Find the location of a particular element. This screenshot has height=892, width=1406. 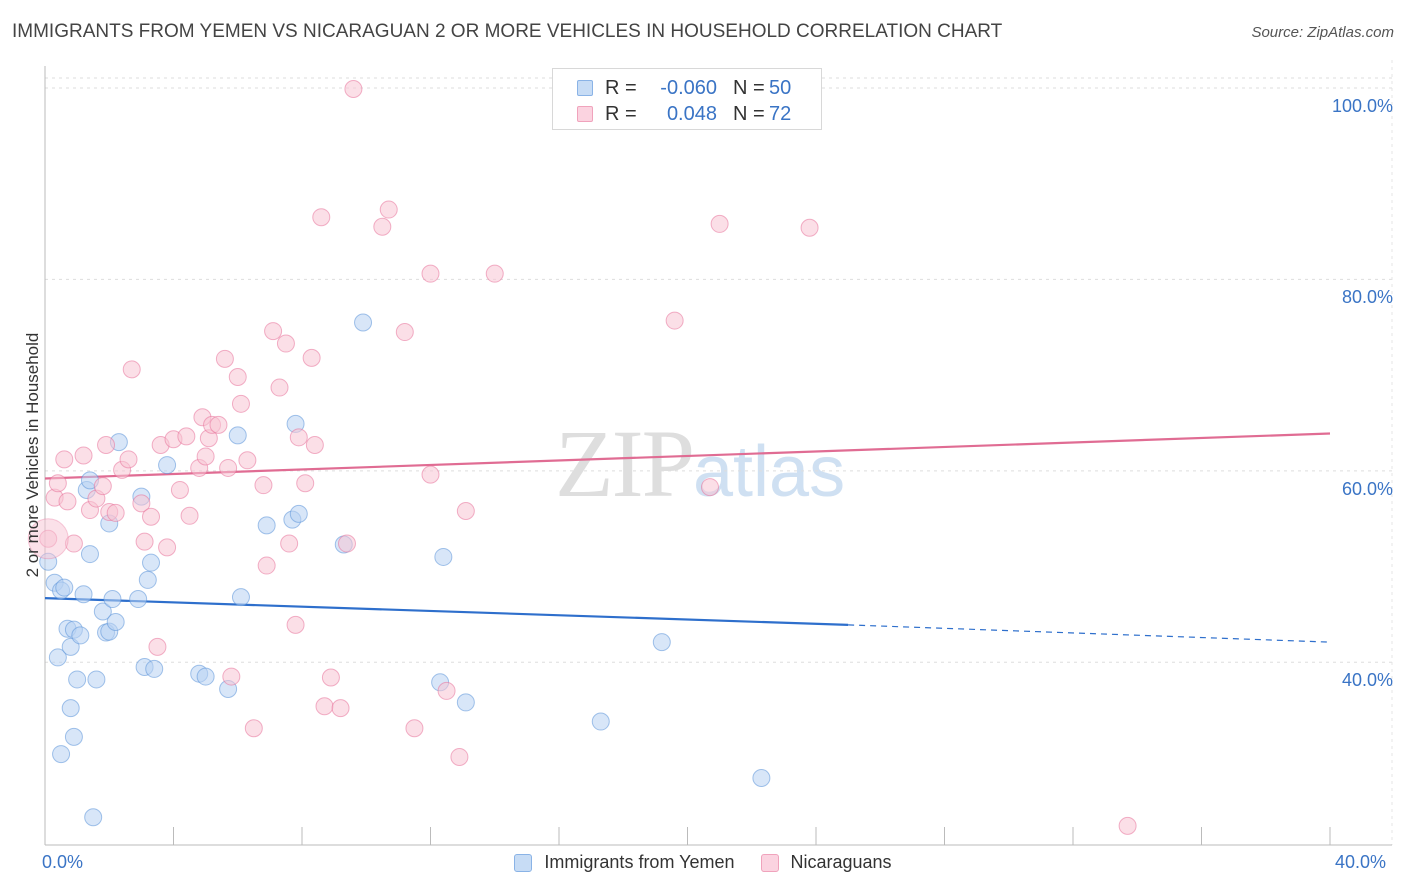

watermark-atlas: atlas is located at coordinates (769, 472).